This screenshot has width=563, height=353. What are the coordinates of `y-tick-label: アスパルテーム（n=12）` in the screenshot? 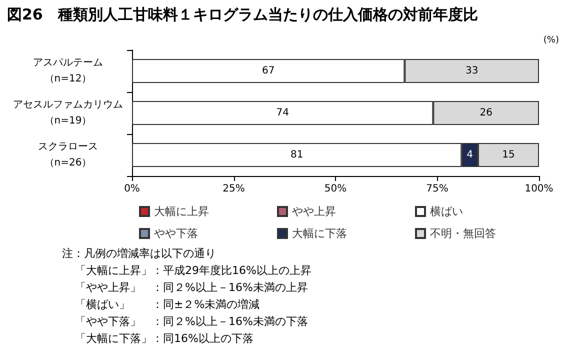 It's located at (68, 71).